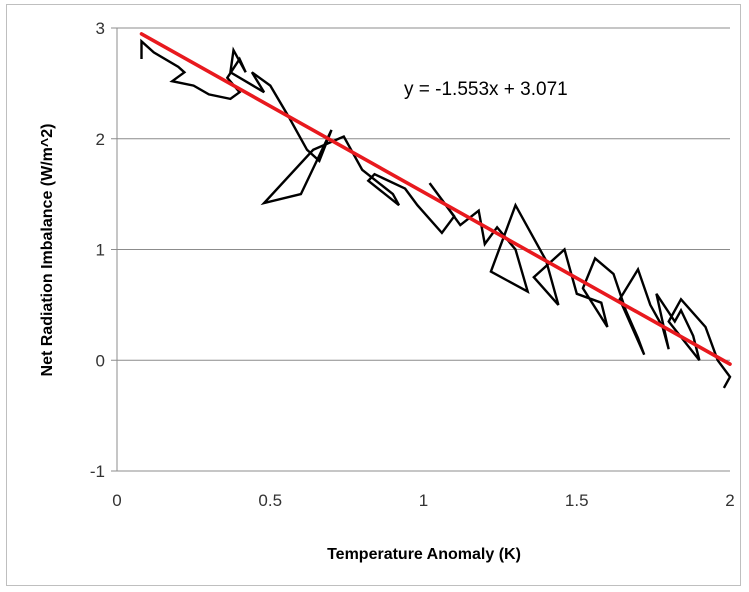  I want to click on x-axis-title: Temperature Anomaly (K), so click(424, 554).